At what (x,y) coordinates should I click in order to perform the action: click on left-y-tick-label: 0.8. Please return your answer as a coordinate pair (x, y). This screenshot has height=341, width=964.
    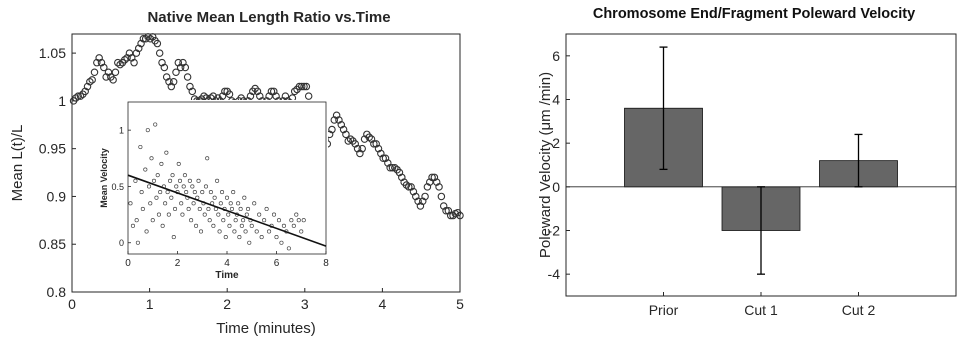
    Looking at the image, I should click on (57, 292).